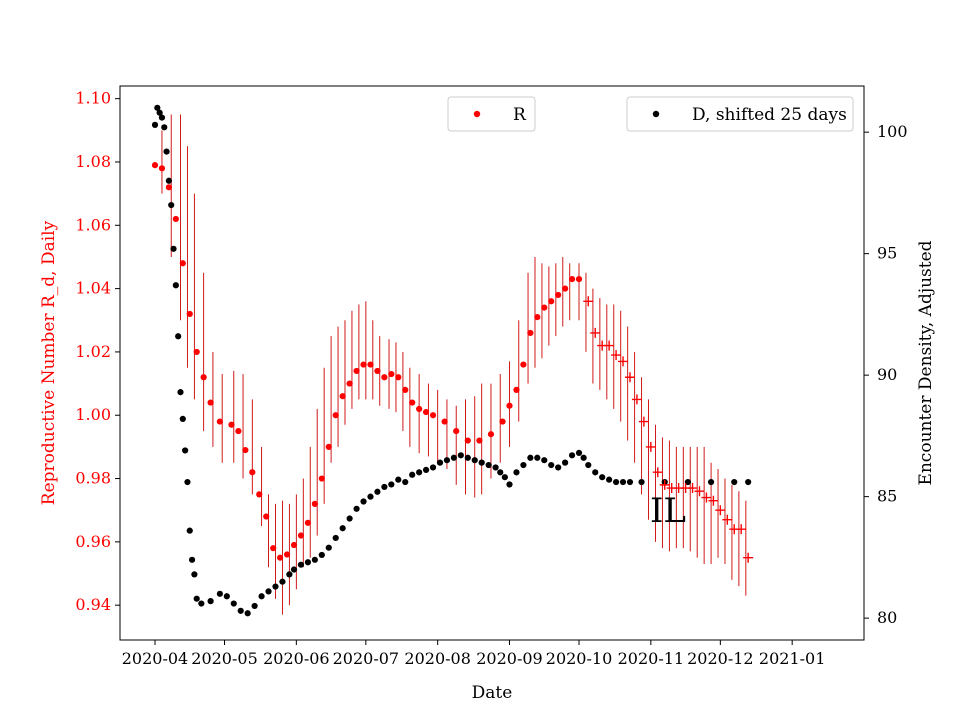  What do you see at coordinates (887, 253) in the screenshot?
I see `y-right-tick-label-3: 95` at bounding box center [887, 253].